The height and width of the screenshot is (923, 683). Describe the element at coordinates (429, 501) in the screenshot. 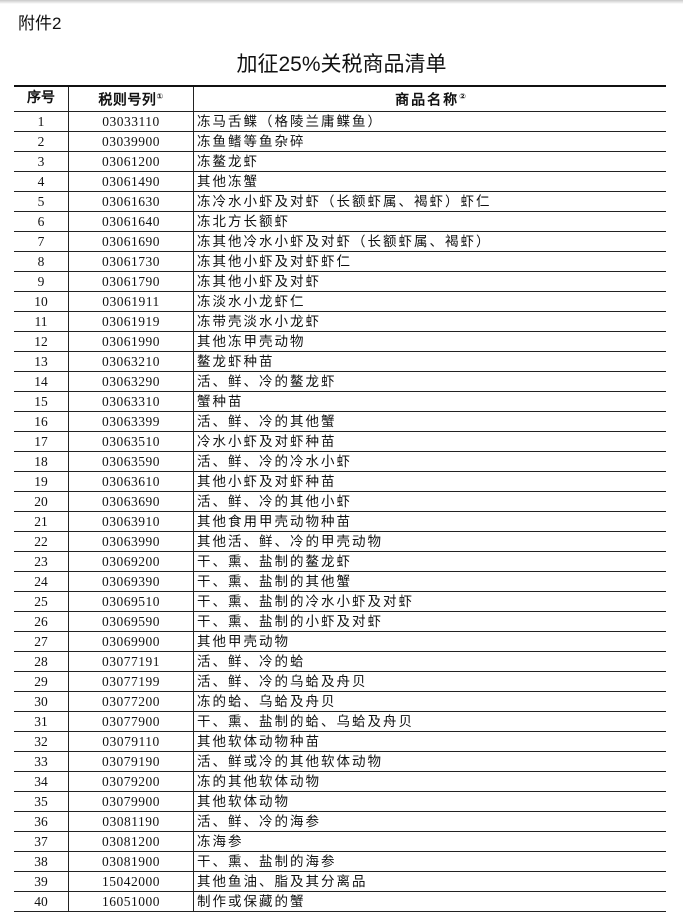

I see `cell-goods-name: 活、鲜、冷的其他小虾` at that location.